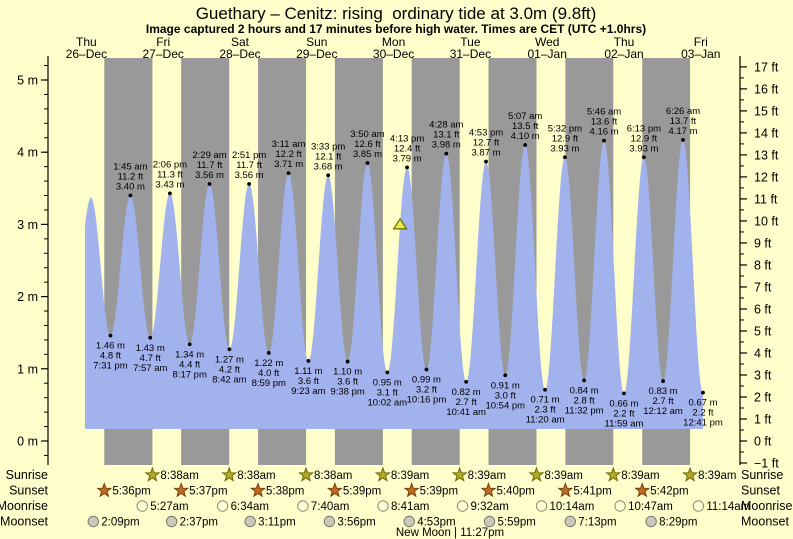 This screenshot has width=793, height=539. What do you see at coordinates (407, 158) in the screenshot?
I see `high-tide-annotation: 3.79 m` at bounding box center [407, 158].